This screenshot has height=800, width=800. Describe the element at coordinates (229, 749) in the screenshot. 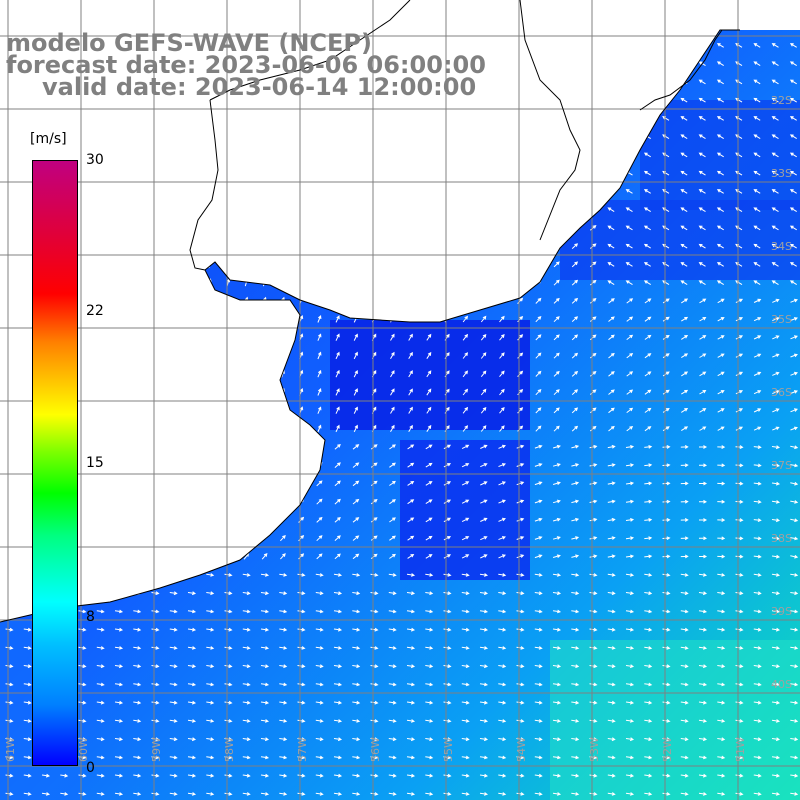

I see `longitude-label: 58W` at that location.